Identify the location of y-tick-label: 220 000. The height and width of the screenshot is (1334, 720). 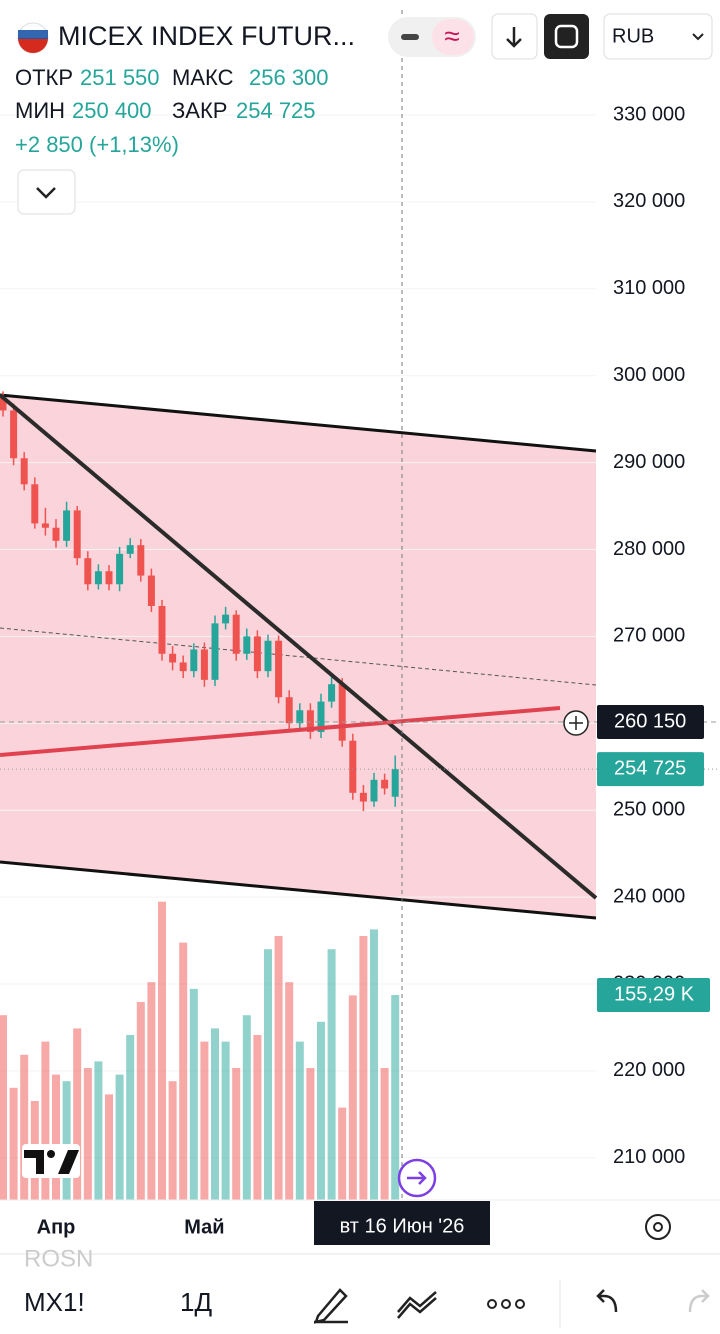
(649, 1070).